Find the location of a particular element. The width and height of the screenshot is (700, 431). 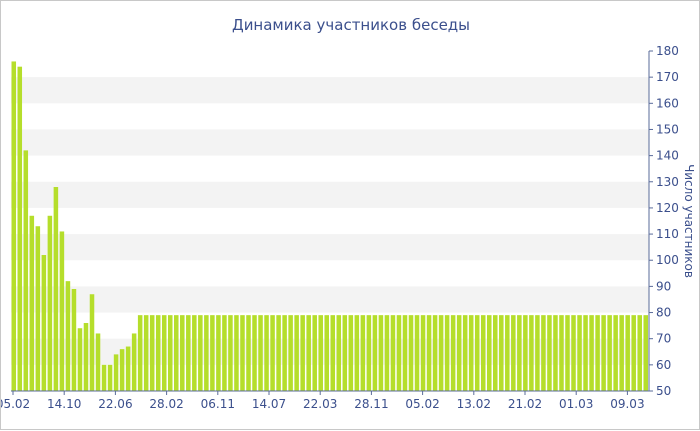

y-tick-label: 100 is located at coordinates (667, 260).